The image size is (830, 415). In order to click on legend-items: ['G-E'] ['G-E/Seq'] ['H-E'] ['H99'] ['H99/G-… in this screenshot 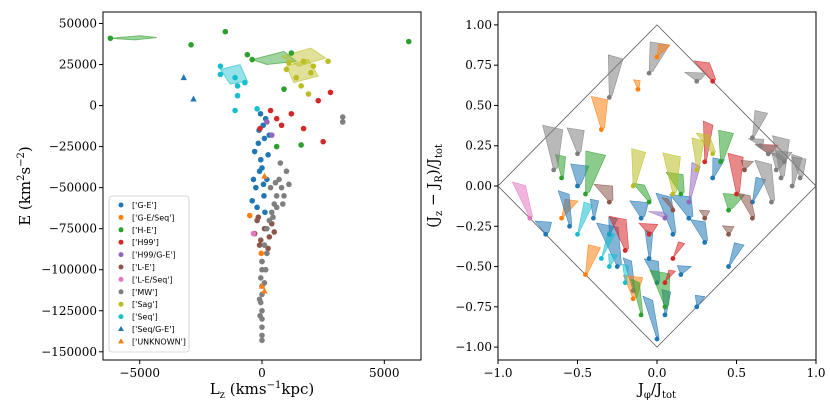, I will do `click(152, 273)`.